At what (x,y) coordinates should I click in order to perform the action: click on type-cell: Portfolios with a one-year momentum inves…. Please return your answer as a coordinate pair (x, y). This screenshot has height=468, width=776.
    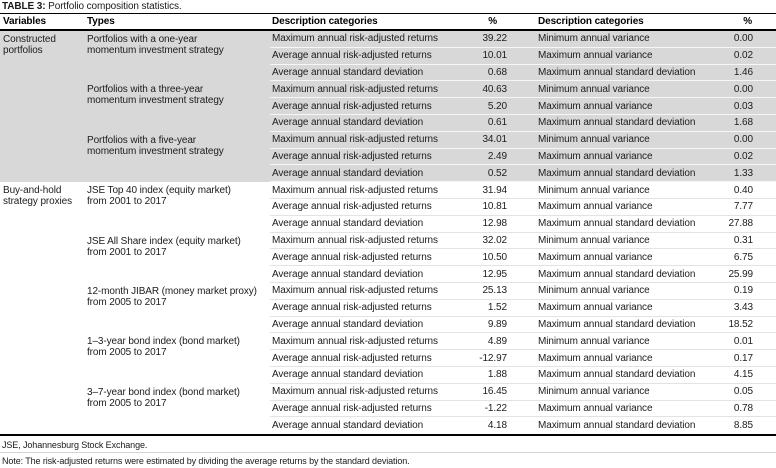
    Looking at the image, I should click on (178, 56).